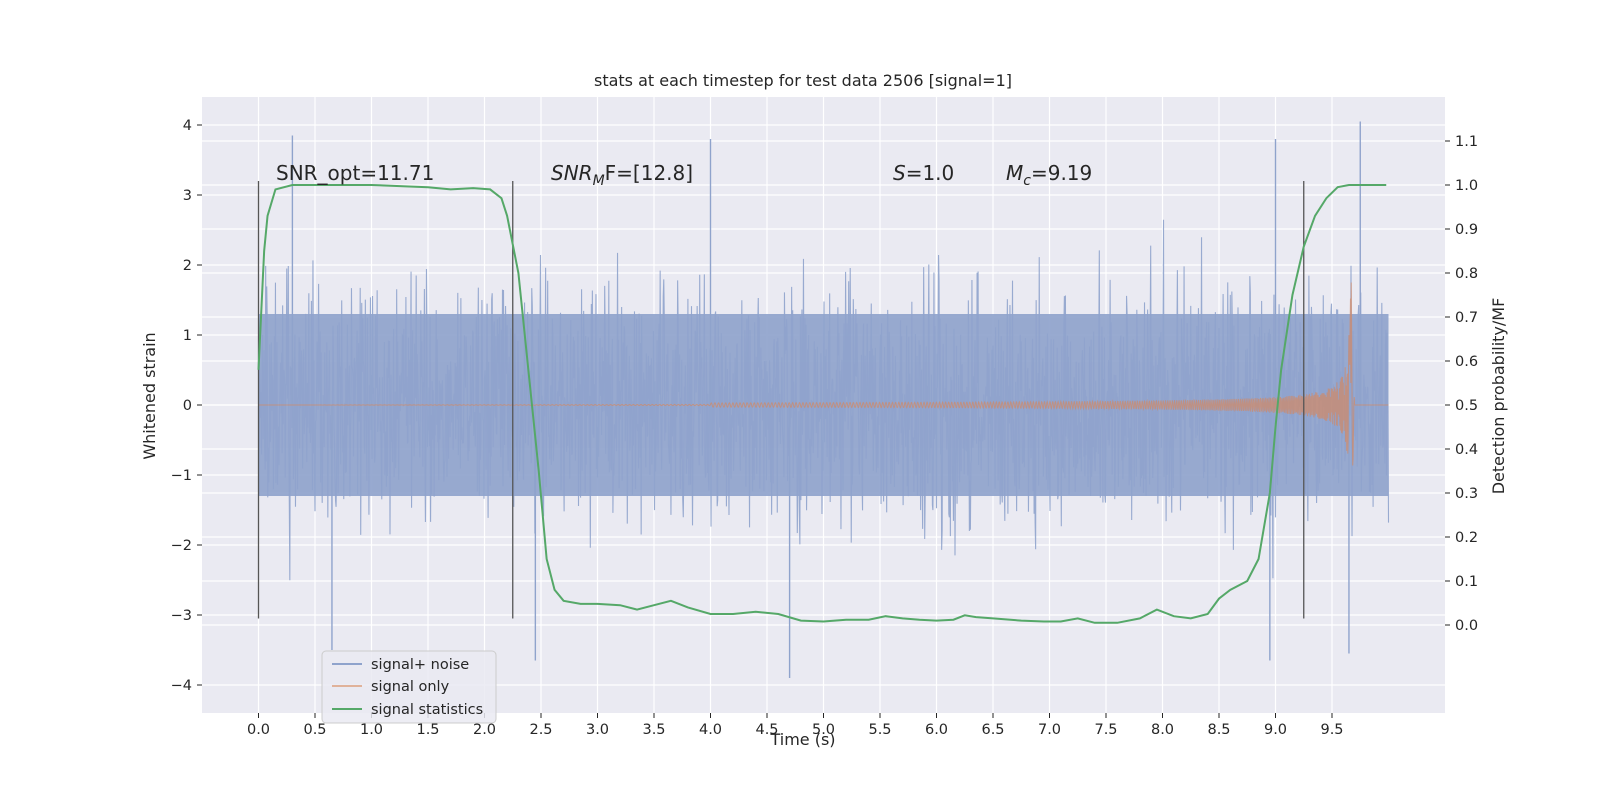  I want to click on y-right-tick-label: 0.6, so click(1466, 362).